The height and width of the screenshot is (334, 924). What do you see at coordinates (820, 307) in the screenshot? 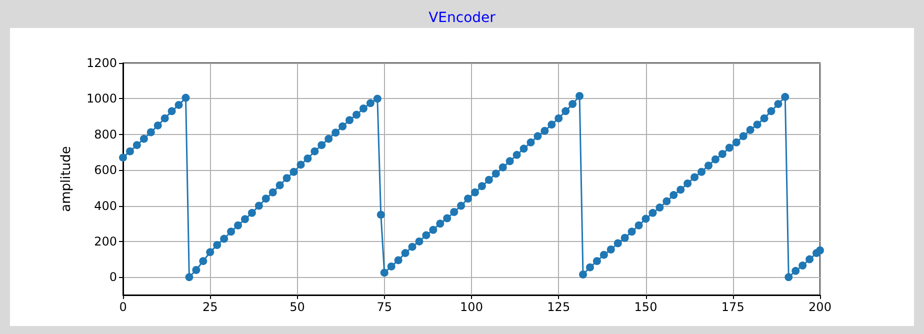
I see `x-tick-label: 200` at bounding box center [820, 307].